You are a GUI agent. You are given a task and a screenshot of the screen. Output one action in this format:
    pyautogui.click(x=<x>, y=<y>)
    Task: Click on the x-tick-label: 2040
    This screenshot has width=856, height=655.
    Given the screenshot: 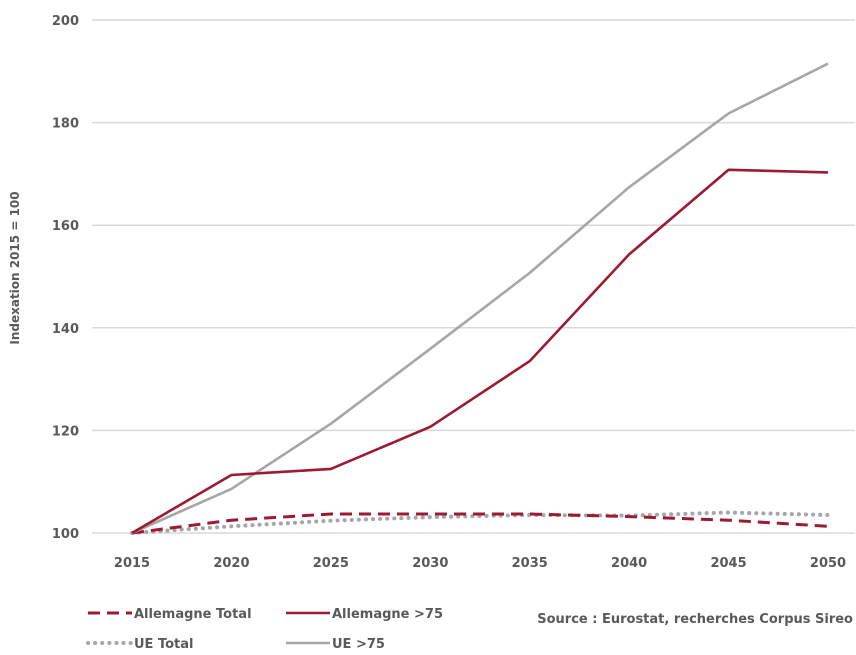 What is the action you would take?
    pyautogui.click(x=629, y=563)
    